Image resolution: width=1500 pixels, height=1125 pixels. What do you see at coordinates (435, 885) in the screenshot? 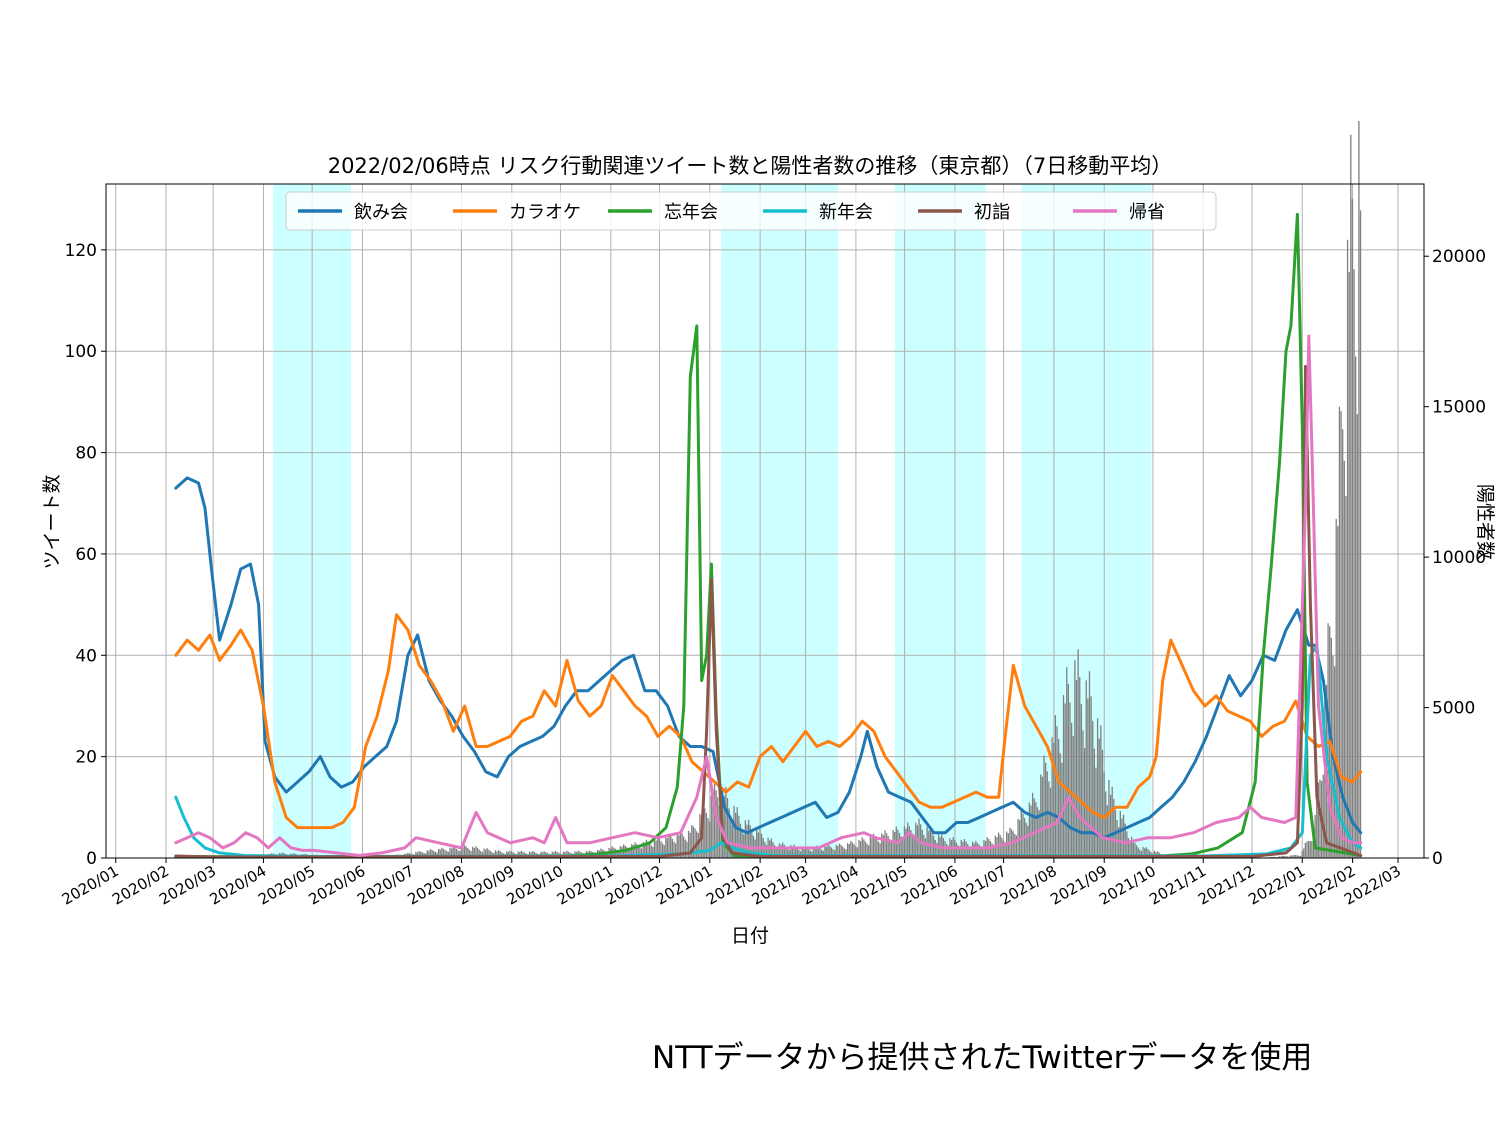
I see `x-tick-label: 2020/08` at bounding box center [435, 885].